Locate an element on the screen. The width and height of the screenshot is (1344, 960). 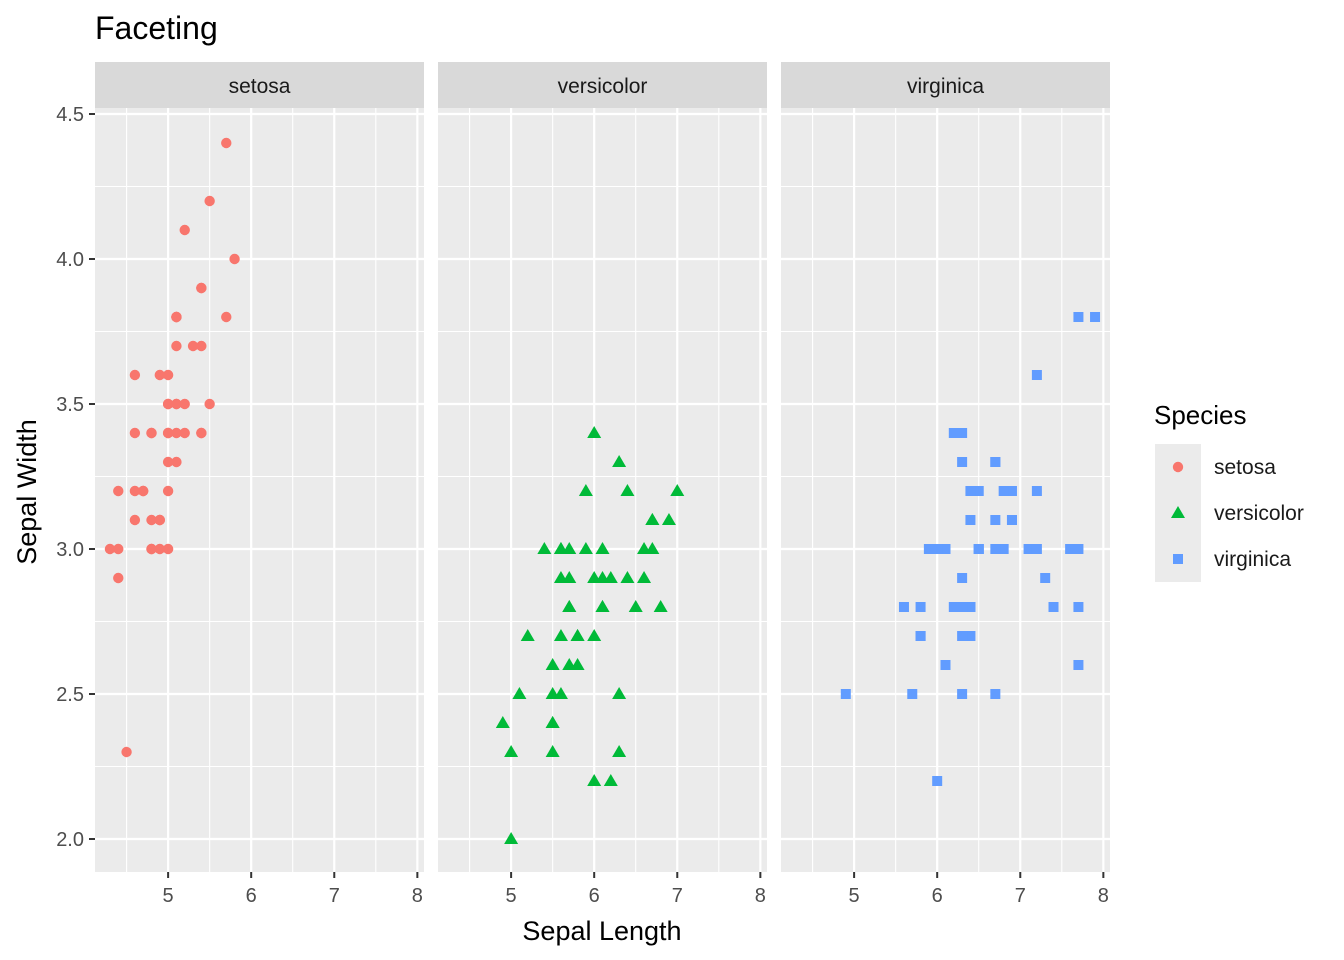
legend-label: setosa is located at coordinates (1245, 467).